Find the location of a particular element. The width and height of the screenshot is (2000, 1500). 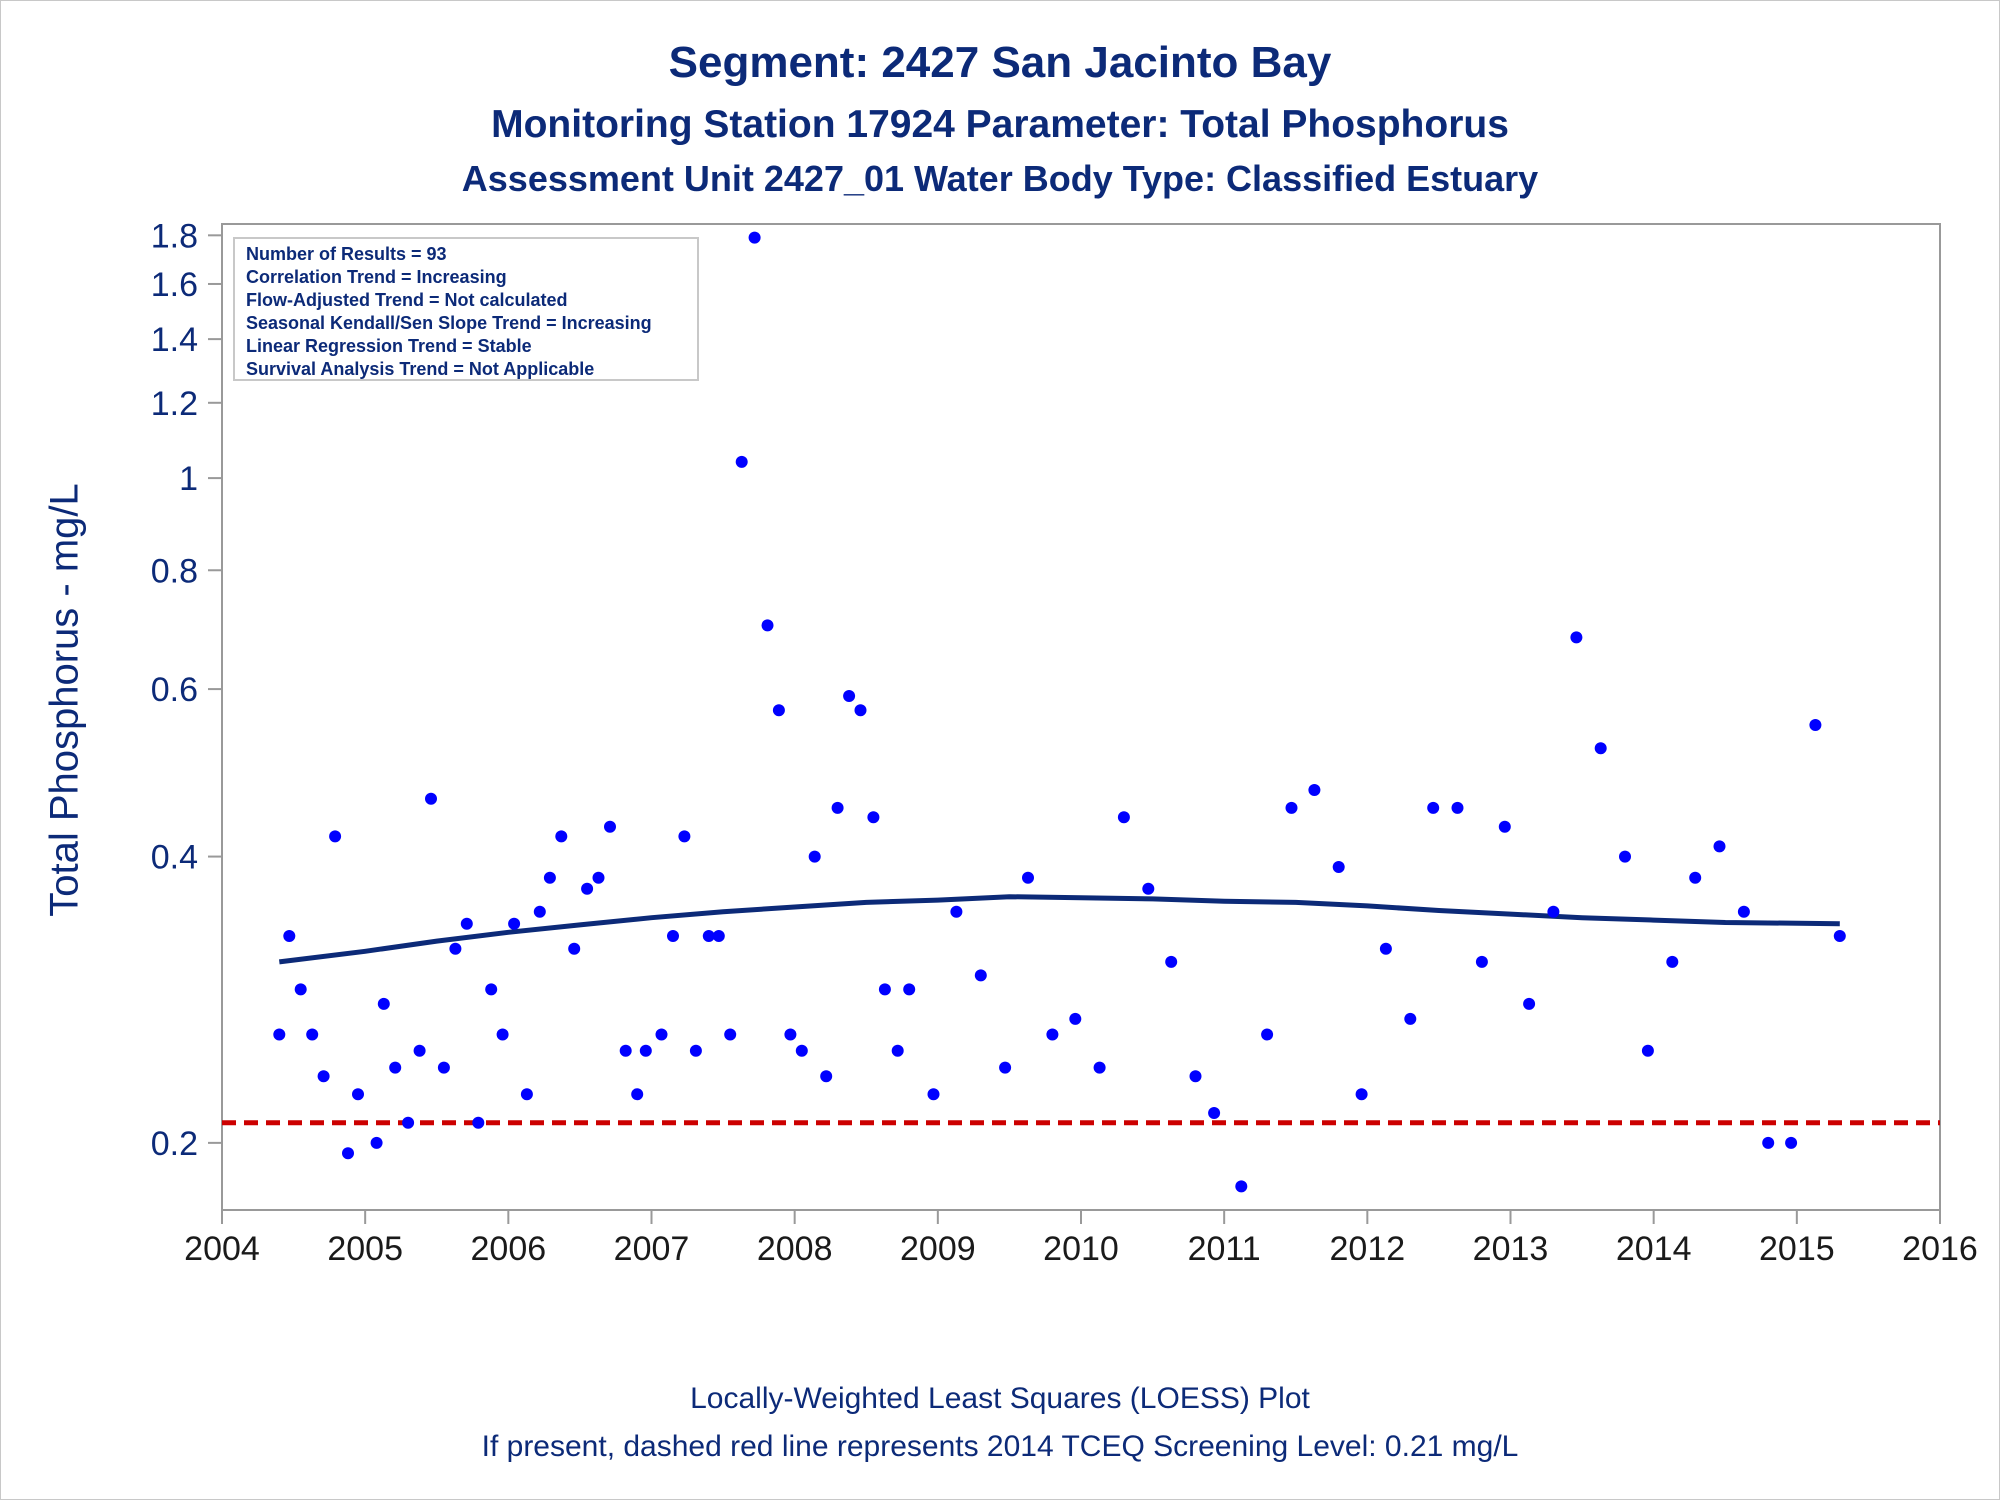

legend-box is located at coordinates (466, 309).